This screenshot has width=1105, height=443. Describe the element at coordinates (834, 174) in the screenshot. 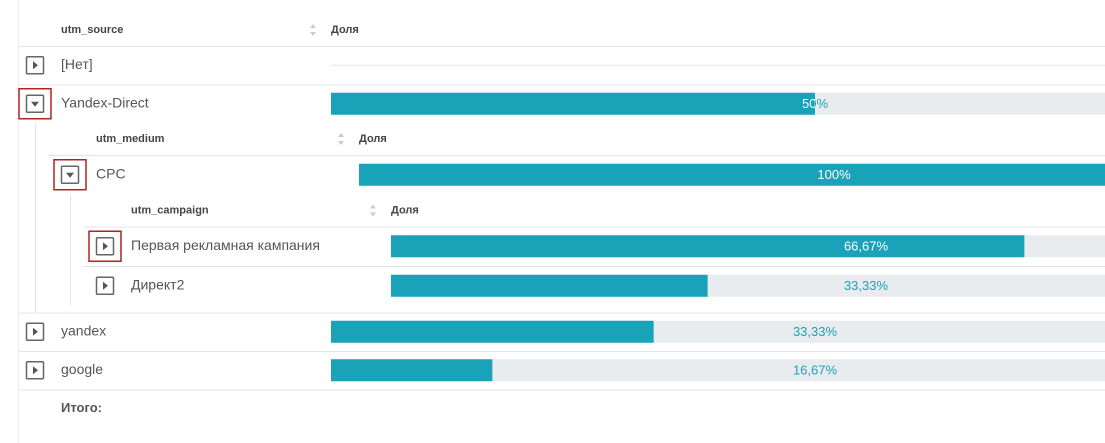

I see `share-label: 100%` at that location.